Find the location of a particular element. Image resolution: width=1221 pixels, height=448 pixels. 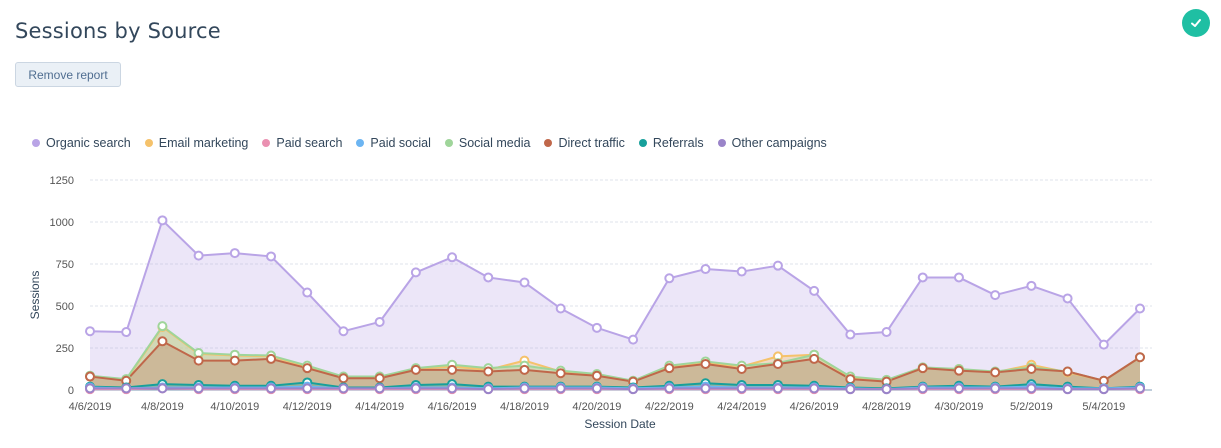

legend-item-direct-traffic: Direct traffic is located at coordinates (584, 143).